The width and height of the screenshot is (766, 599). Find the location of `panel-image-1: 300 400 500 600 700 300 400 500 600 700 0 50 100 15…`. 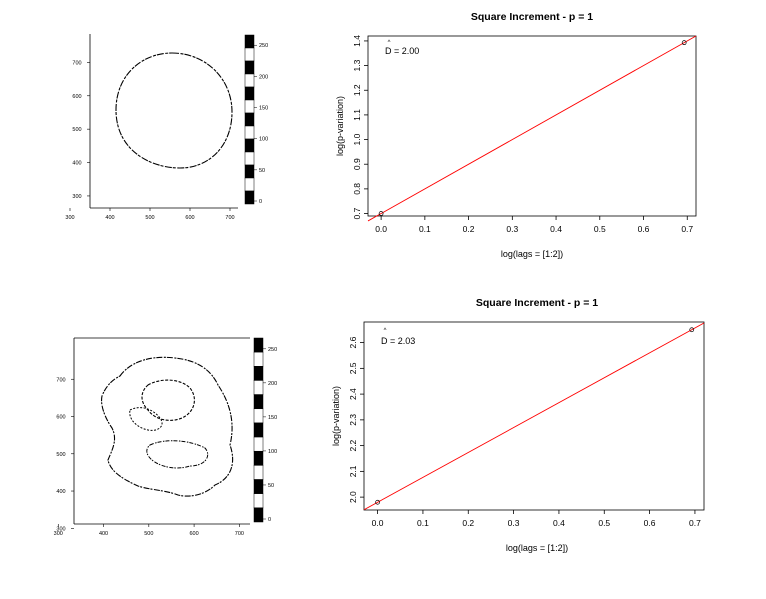

panel-image-1: 300 400 500 600 700 300 400 500 600 700 0 50 100 15… is located at coordinates (166, 127).